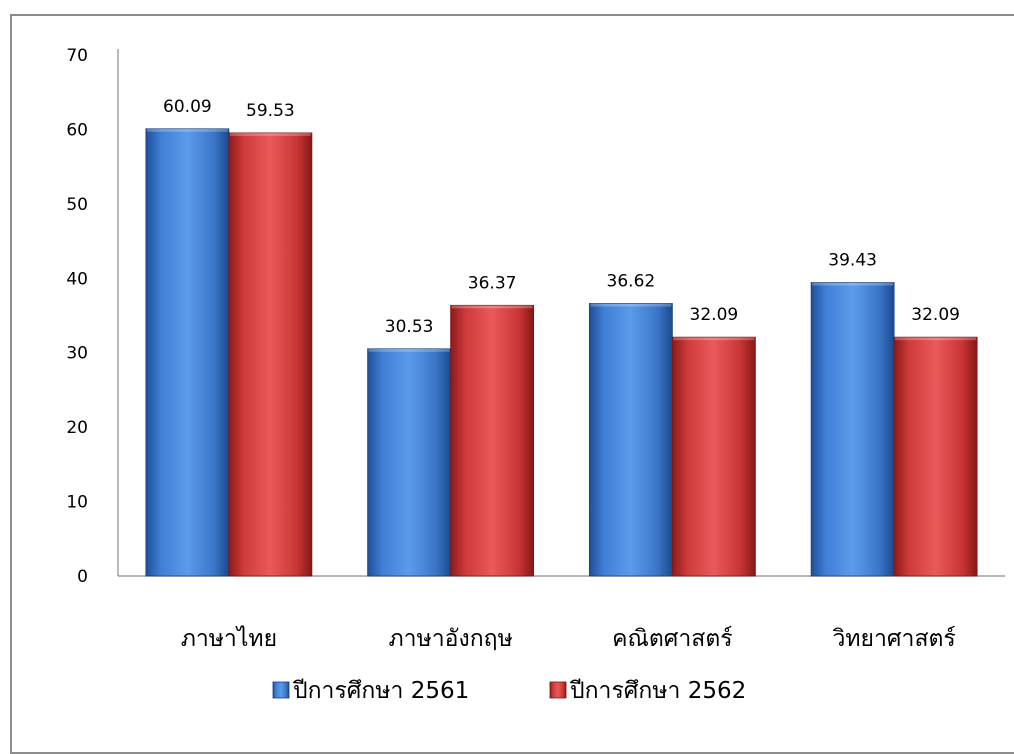 The height and width of the screenshot is (754, 1014). Describe the element at coordinates (77, 354) in the screenshot. I see `y-tick-label: 30` at that location.